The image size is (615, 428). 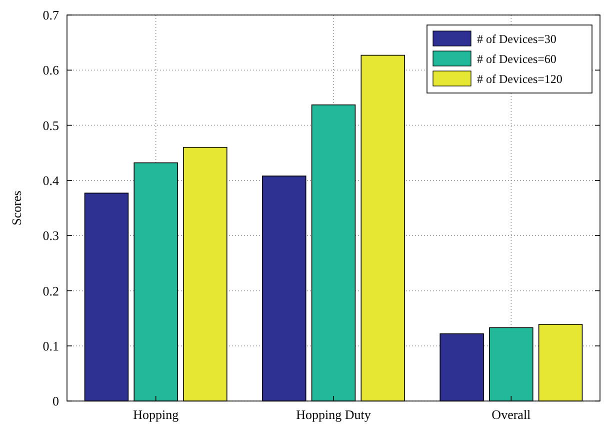 I want to click on y-tick-label: 0.2, so click(x=50, y=290).